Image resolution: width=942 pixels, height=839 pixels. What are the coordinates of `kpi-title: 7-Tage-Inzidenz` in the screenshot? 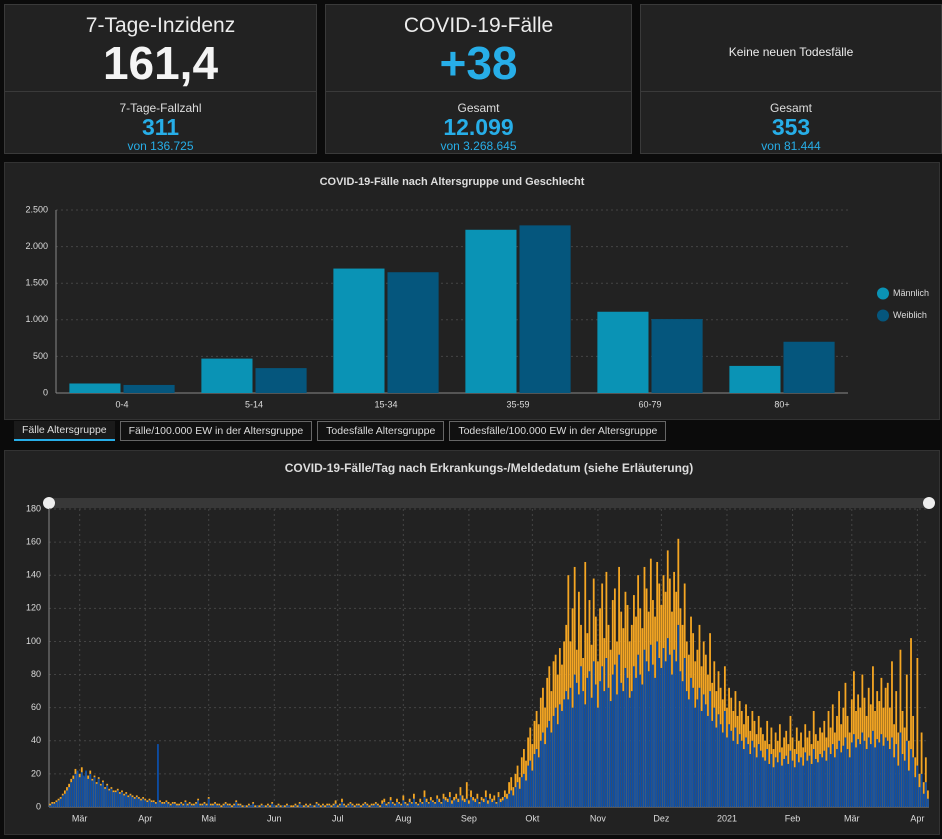 It's located at (160, 25).